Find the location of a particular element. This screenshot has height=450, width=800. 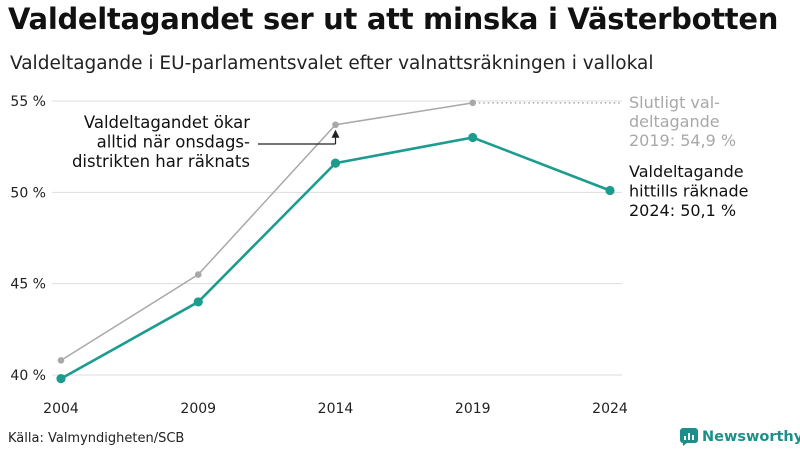

annotation-text: distrikten har räknats is located at coordinates (161, 161).